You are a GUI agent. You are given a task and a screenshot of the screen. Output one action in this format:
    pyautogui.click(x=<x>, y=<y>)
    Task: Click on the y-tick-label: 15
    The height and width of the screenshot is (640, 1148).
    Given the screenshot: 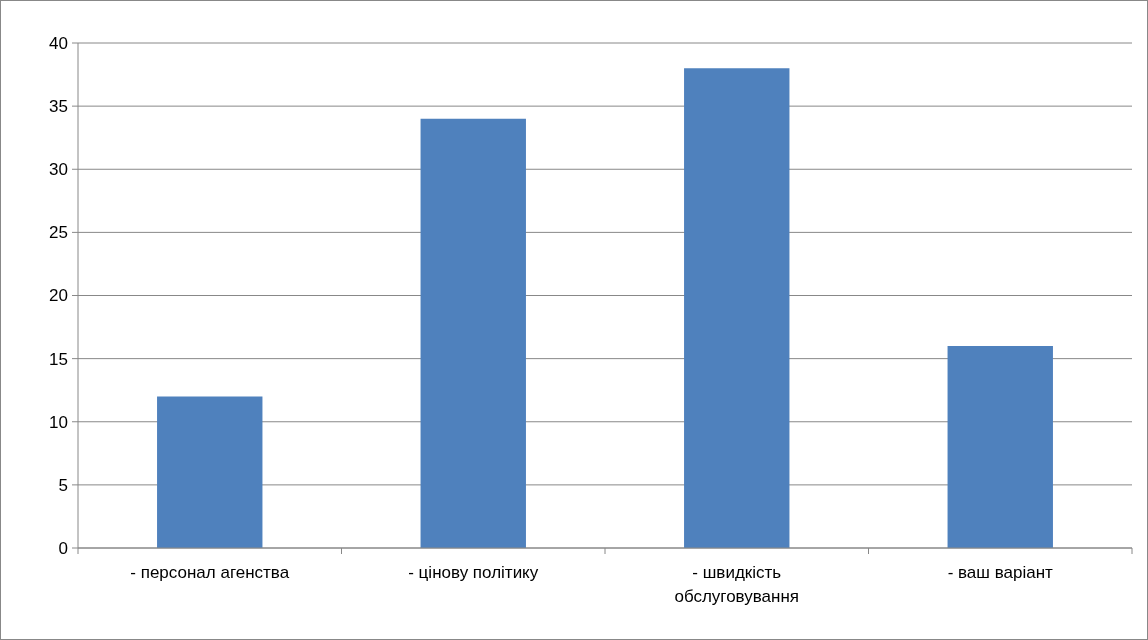 What is the action you would take?
    pyautogui.click(x=58, y=359)
    